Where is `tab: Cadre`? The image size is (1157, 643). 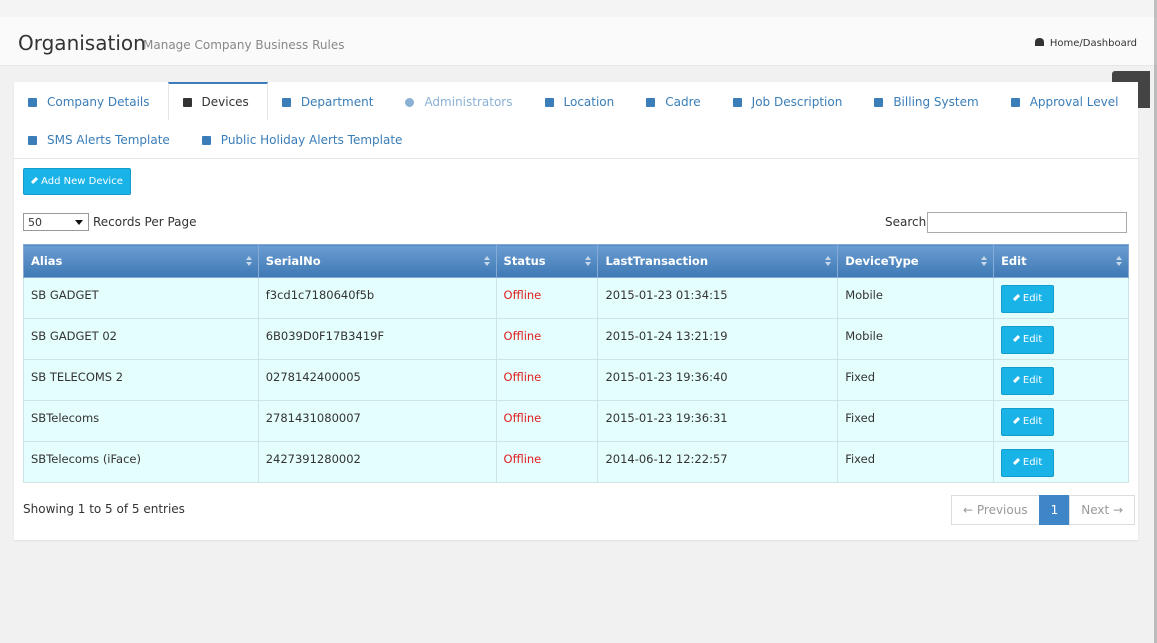 tab: Cadre is located at coordinates (675, 101).